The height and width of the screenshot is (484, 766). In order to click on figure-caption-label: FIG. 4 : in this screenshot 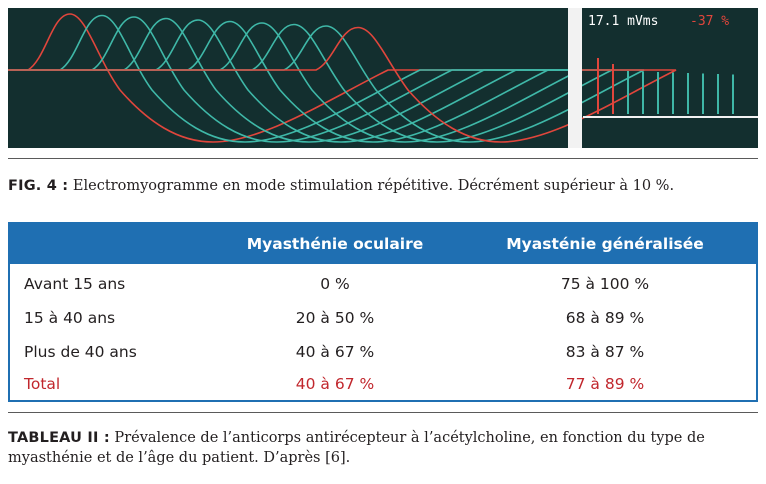, I will do `click(38, 186)`.